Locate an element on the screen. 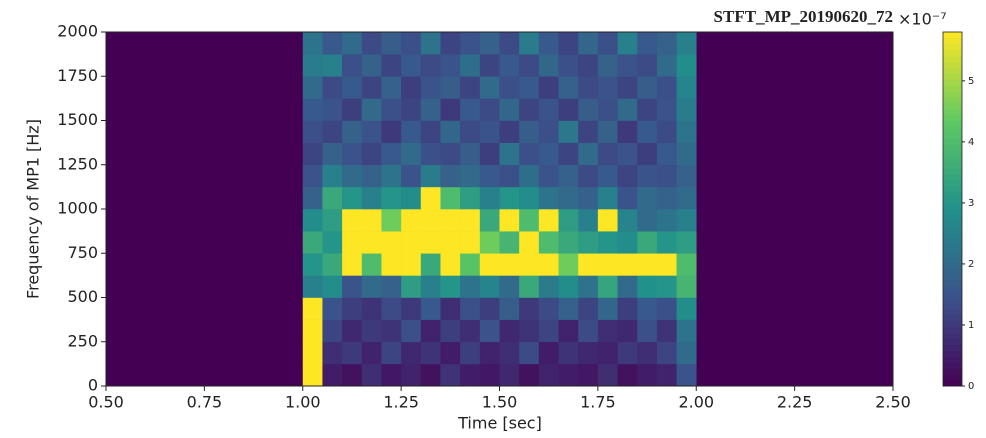 The height and width of the screenshot is (438, 986). y-tick-label: 2000 is located at coordinates (77, 31).